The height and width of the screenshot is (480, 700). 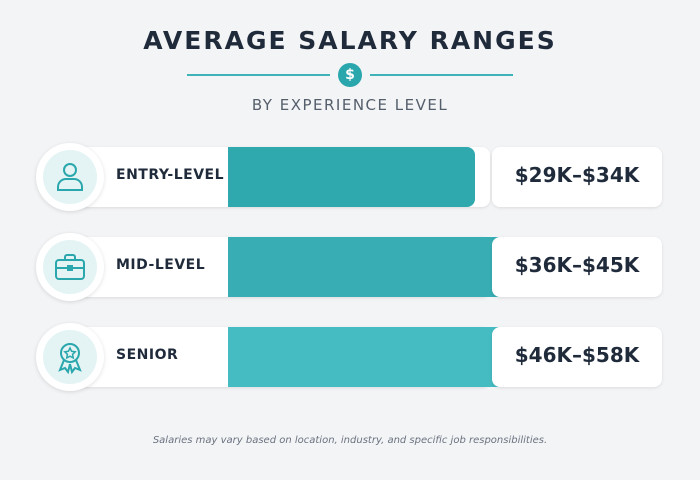 I want to click on award-badge-icon, so click(x=70, y=359).